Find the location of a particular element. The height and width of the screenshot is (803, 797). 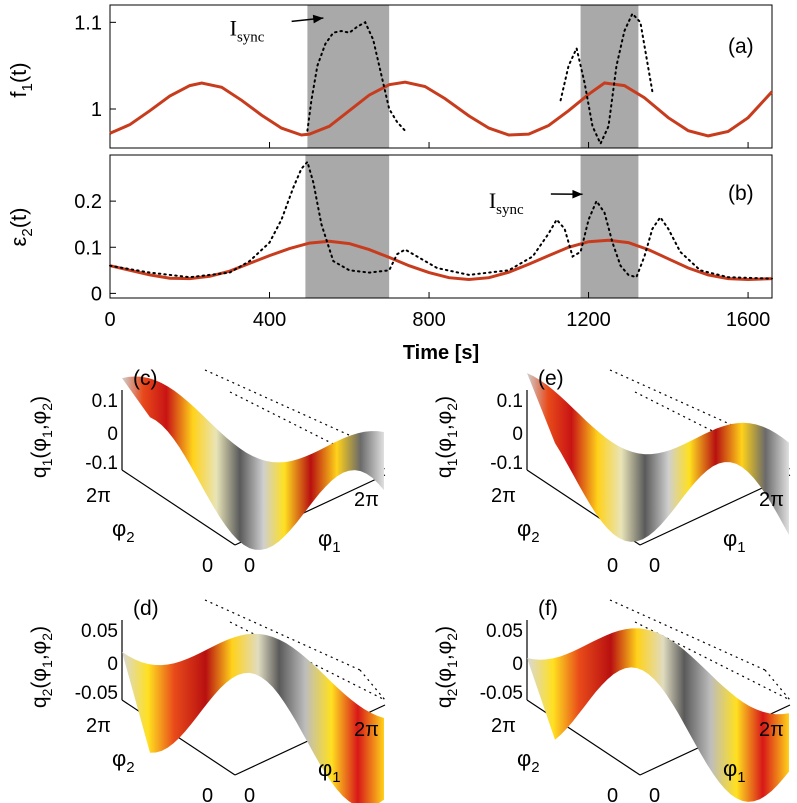

phi1-tick-min-e: 0 is located at coordinates (654, 566).